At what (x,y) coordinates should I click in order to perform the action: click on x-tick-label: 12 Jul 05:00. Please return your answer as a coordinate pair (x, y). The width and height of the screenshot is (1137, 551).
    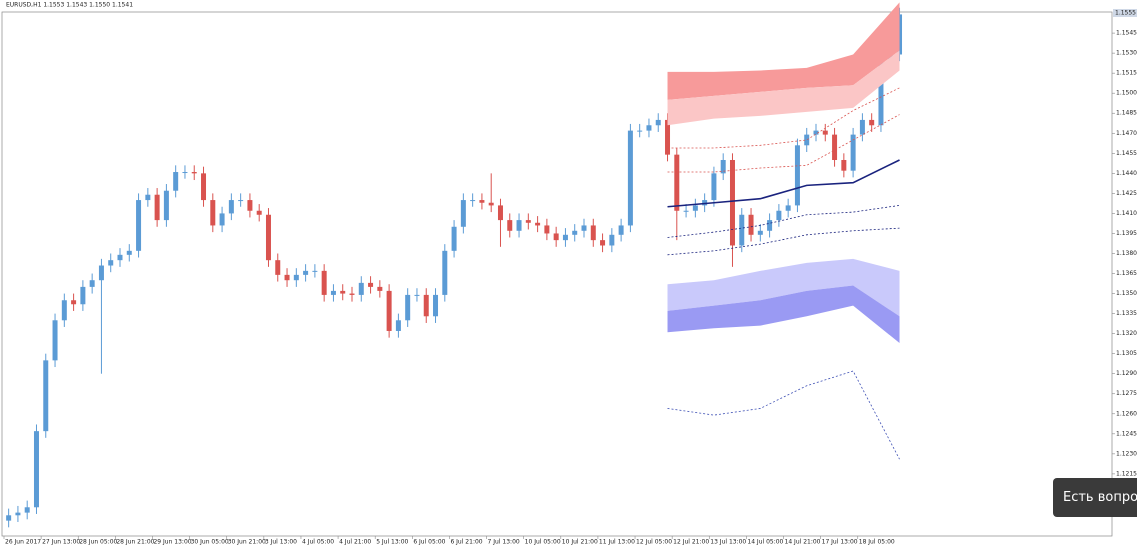
    Looking at the image, I should click on (654, 542).